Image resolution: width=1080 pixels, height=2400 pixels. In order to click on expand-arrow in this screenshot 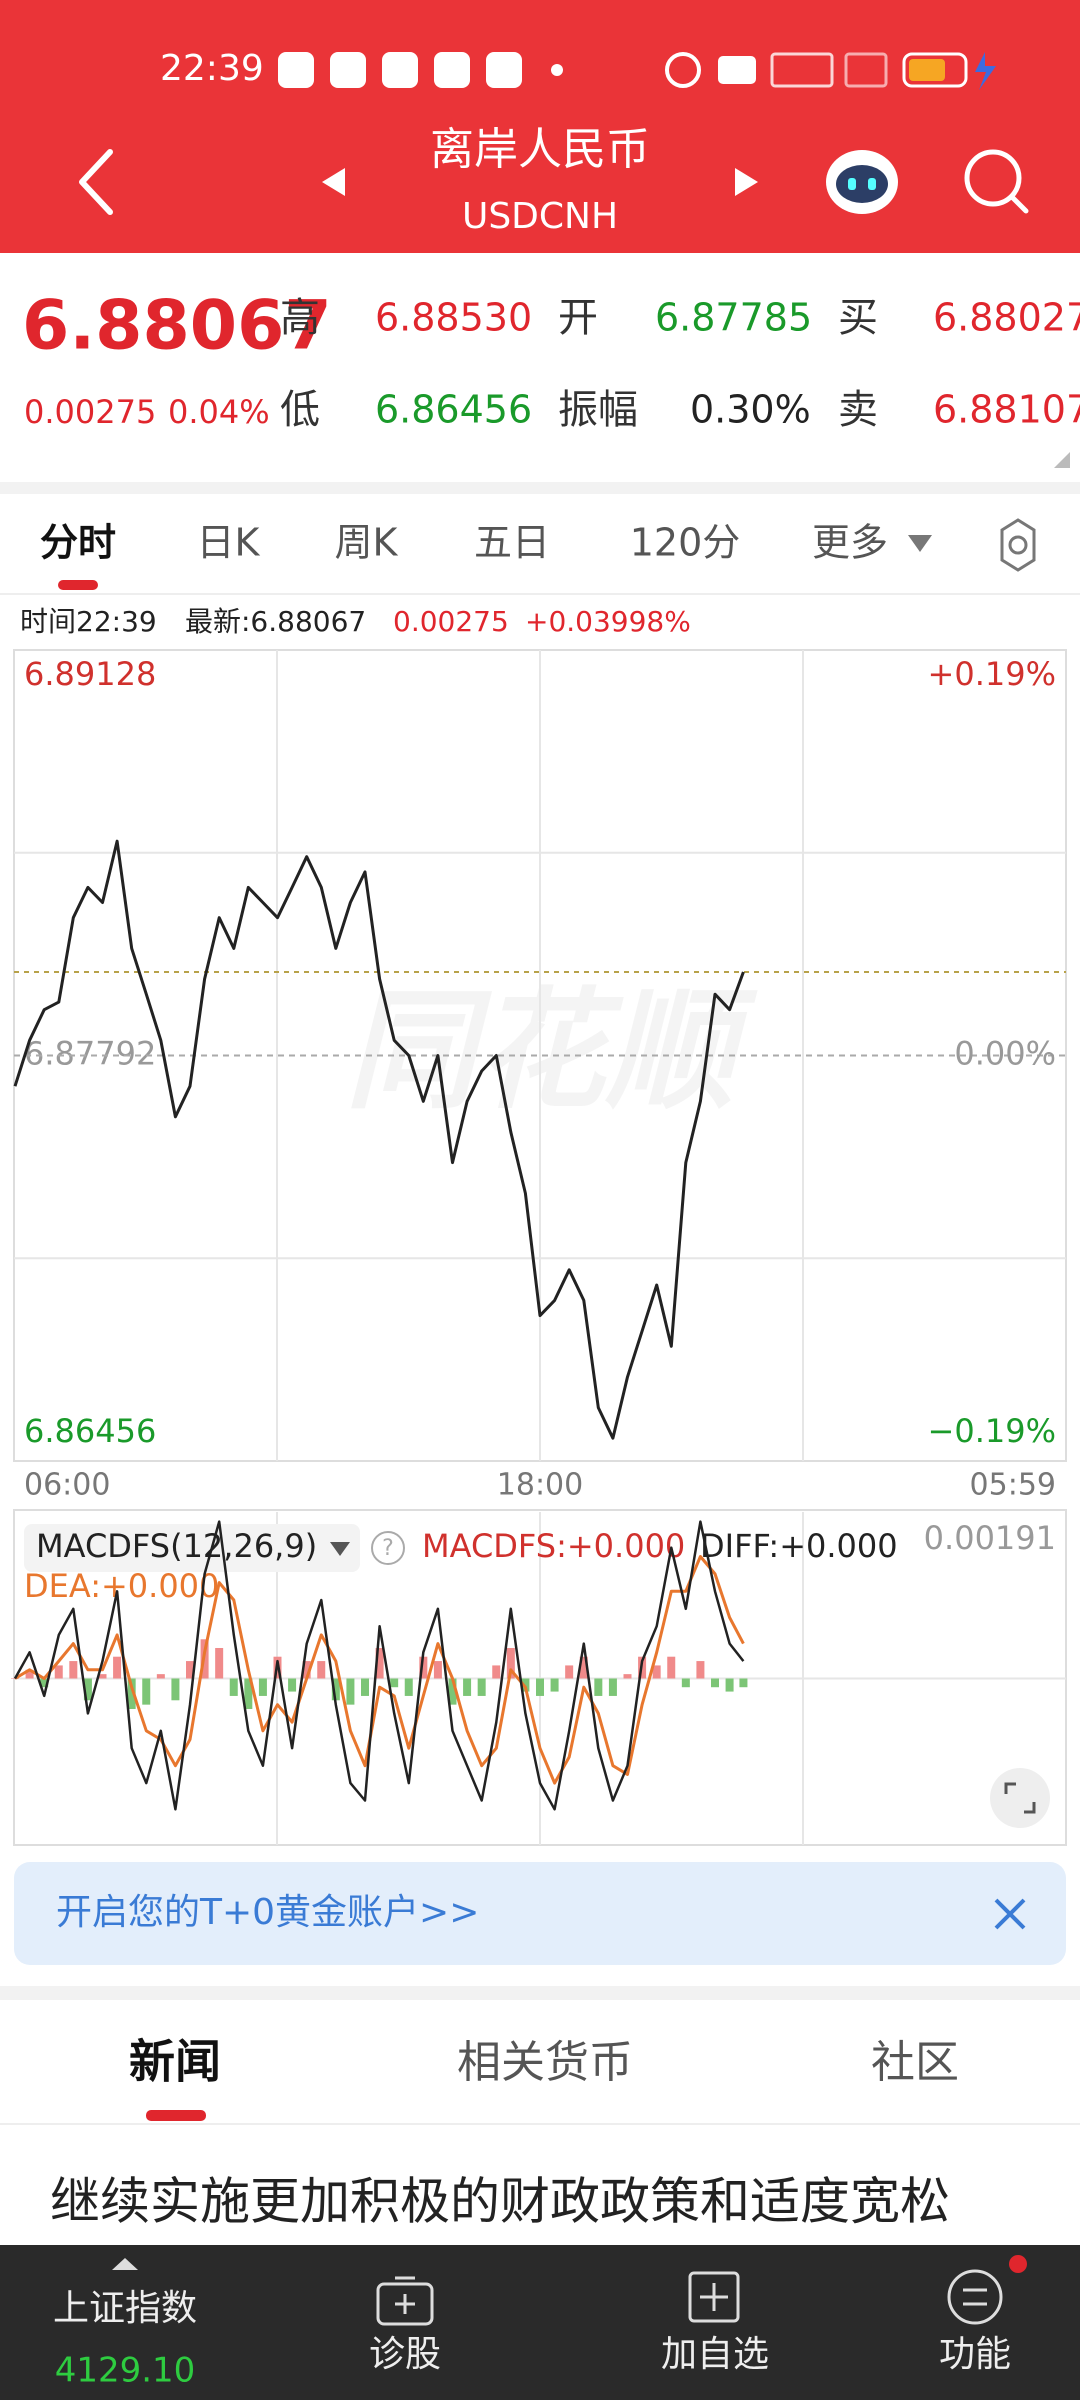, I will do `click(125, 2264)`.